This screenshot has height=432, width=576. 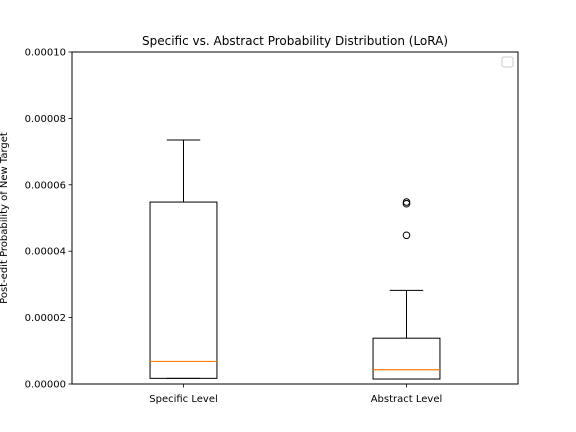 What do you see at coordinates (295, 394) in the screenshot?
I see `x-axis: Specific Level Abstract Level` at bounding box center [295, 394].